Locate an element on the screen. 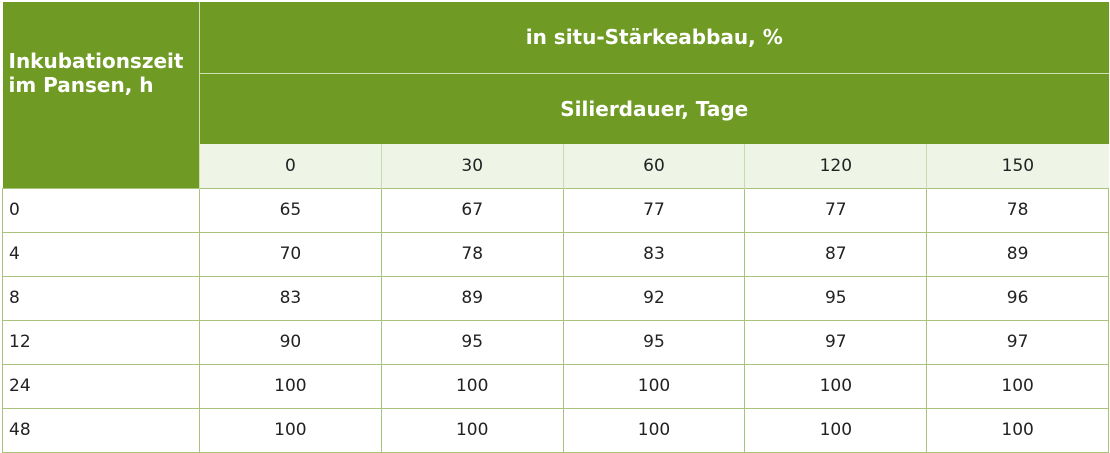 Image resolution: width=1110 pixels, height=453 pixels. day-header: 0 is located at coordinates (290, 166).